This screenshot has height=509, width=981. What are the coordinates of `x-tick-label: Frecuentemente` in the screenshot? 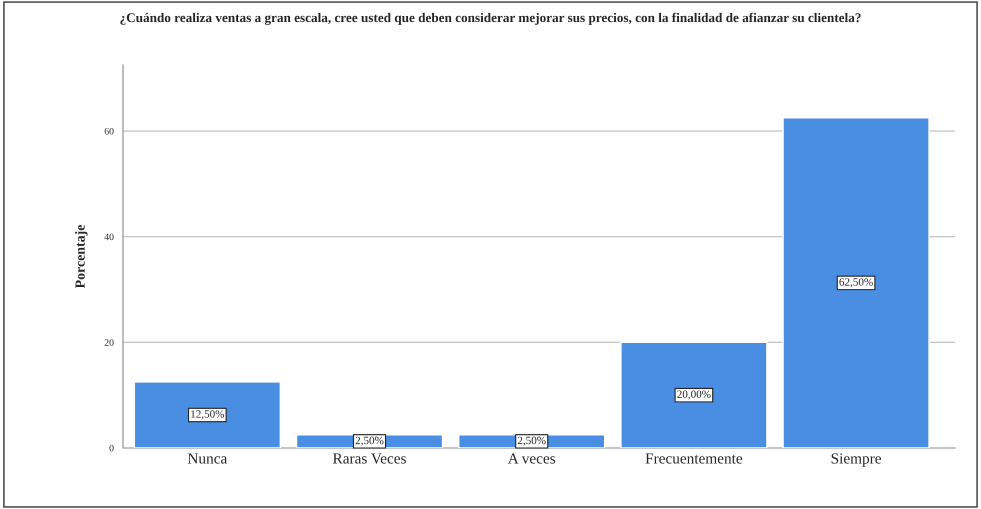 It's located at (694, 458).